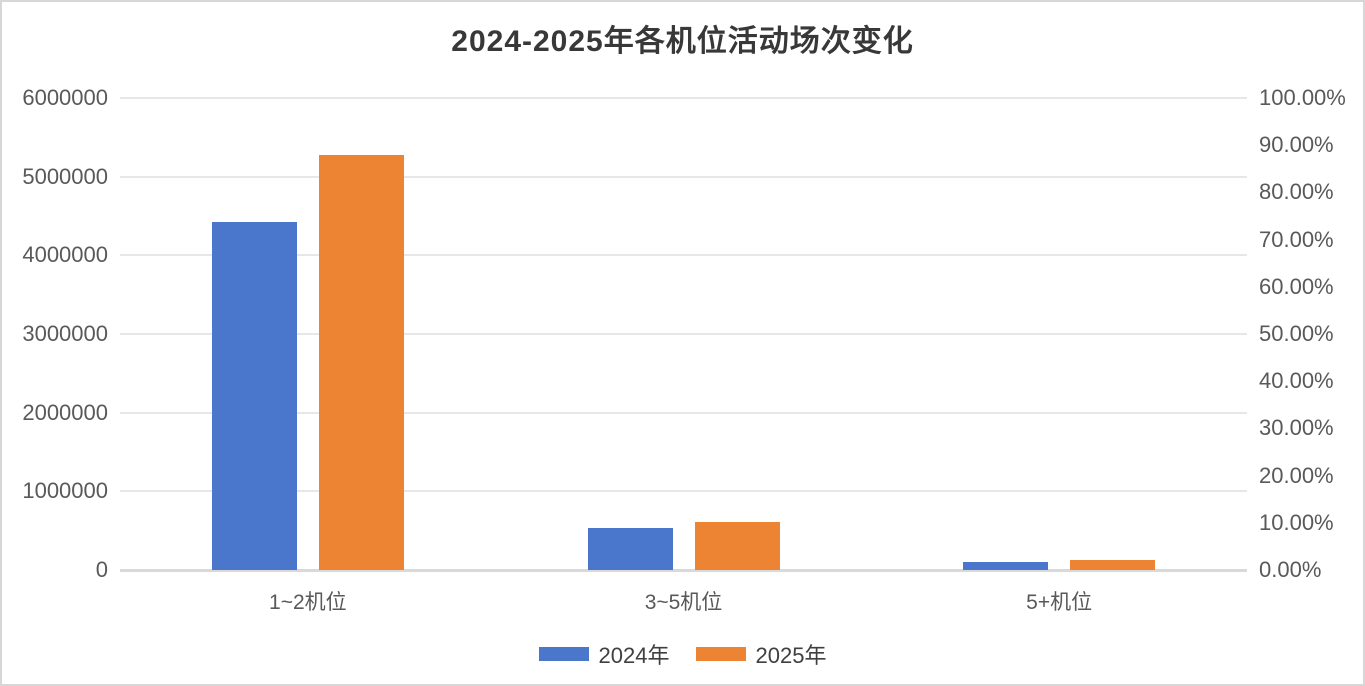 This screenshot has height=686, width=1365. I want to click on secondary-y-axis-tick-label: 40.00%, so click(1296, 381).